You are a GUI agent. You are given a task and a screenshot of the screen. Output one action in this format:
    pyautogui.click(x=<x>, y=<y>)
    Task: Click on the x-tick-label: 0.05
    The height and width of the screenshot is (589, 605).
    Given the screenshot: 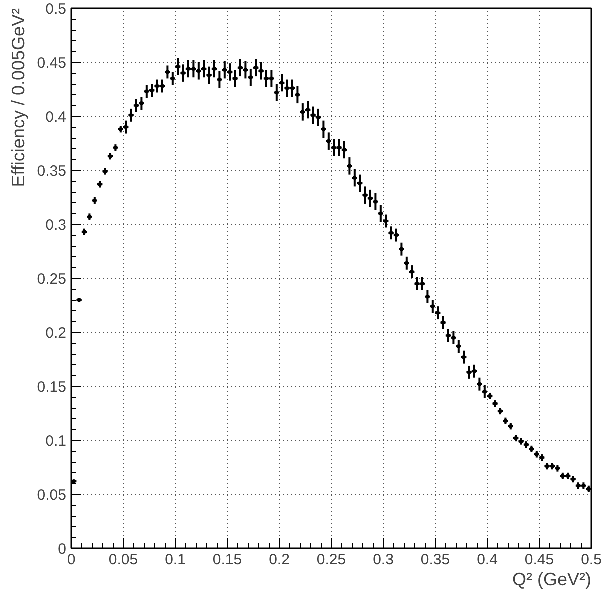 What is the action you would take?
    pyautogui.click(x=123, y=560)
    